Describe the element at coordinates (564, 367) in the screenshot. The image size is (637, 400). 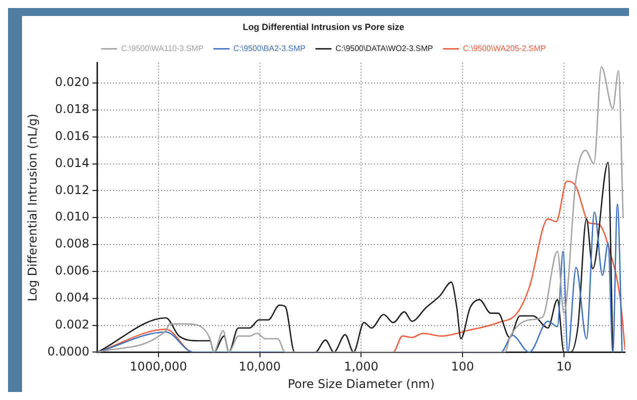
I see `x-tick-label: 10` at that location.